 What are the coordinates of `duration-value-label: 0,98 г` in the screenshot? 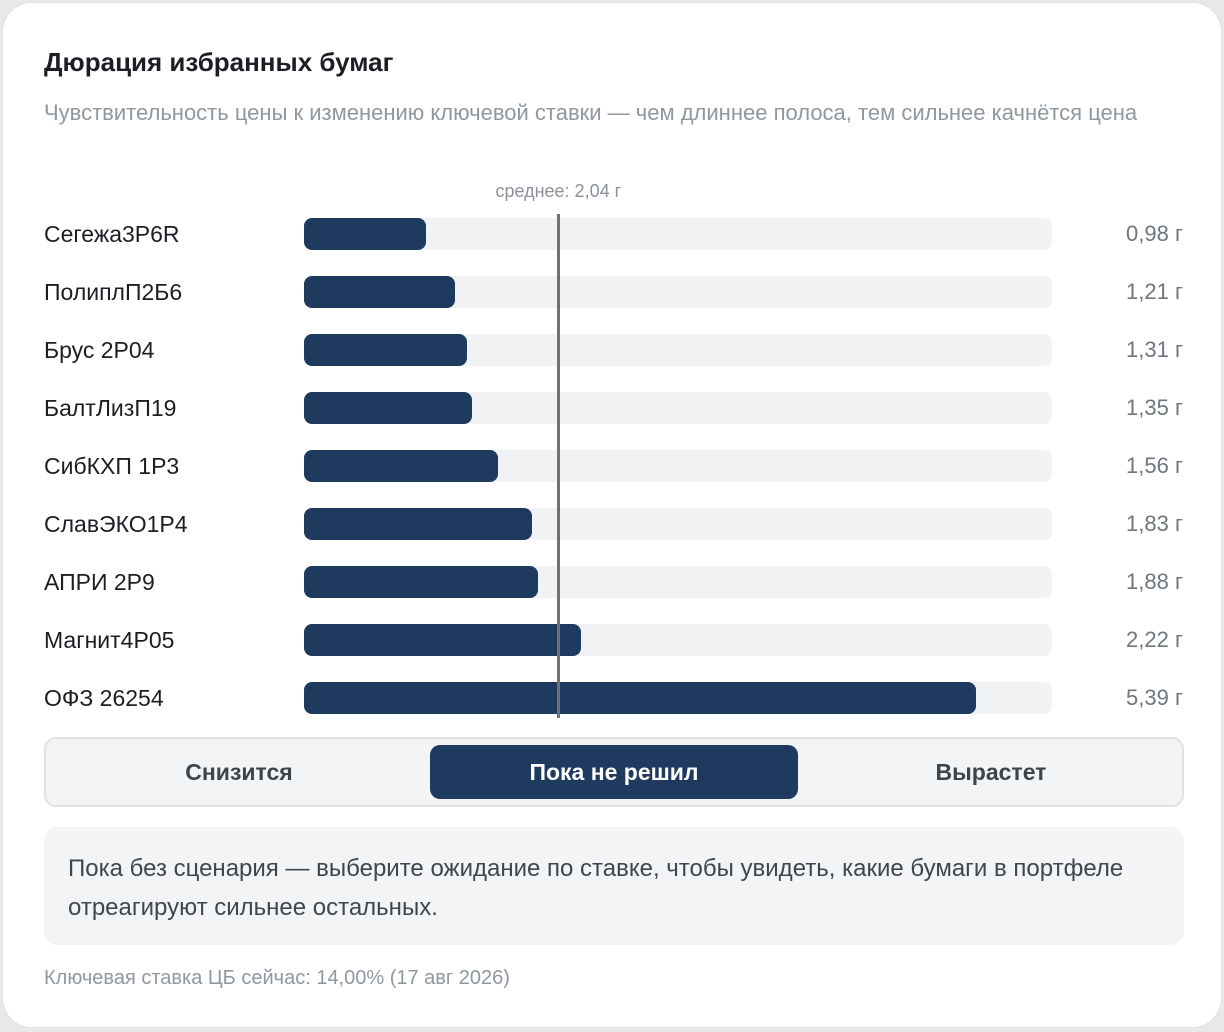 It's located at (1154, 233).